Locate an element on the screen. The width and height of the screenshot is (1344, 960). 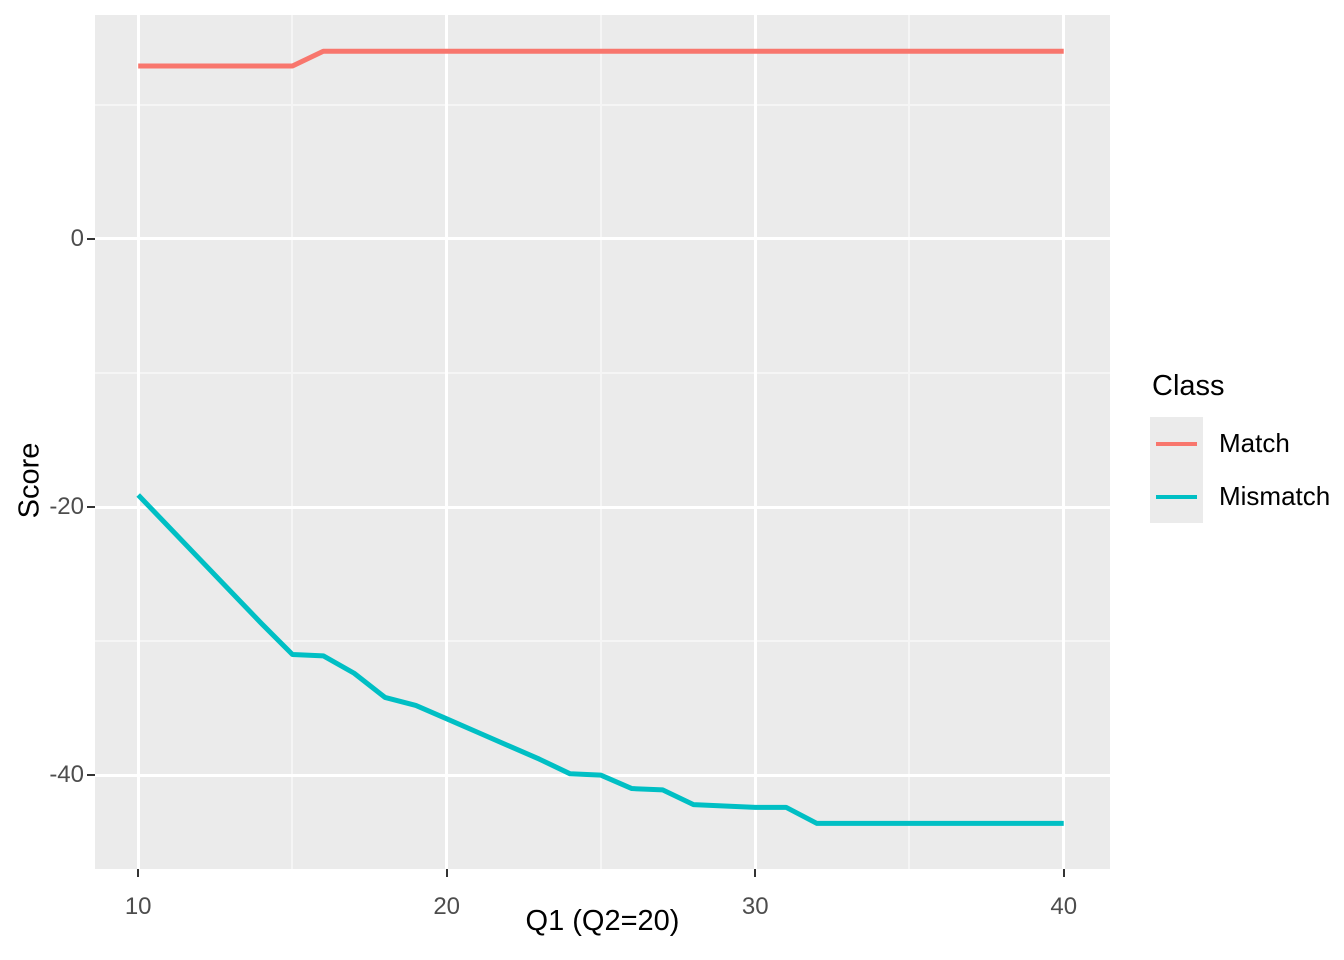
legend-item-mismatch: Mismatch is located at coordinates (1245, 496).